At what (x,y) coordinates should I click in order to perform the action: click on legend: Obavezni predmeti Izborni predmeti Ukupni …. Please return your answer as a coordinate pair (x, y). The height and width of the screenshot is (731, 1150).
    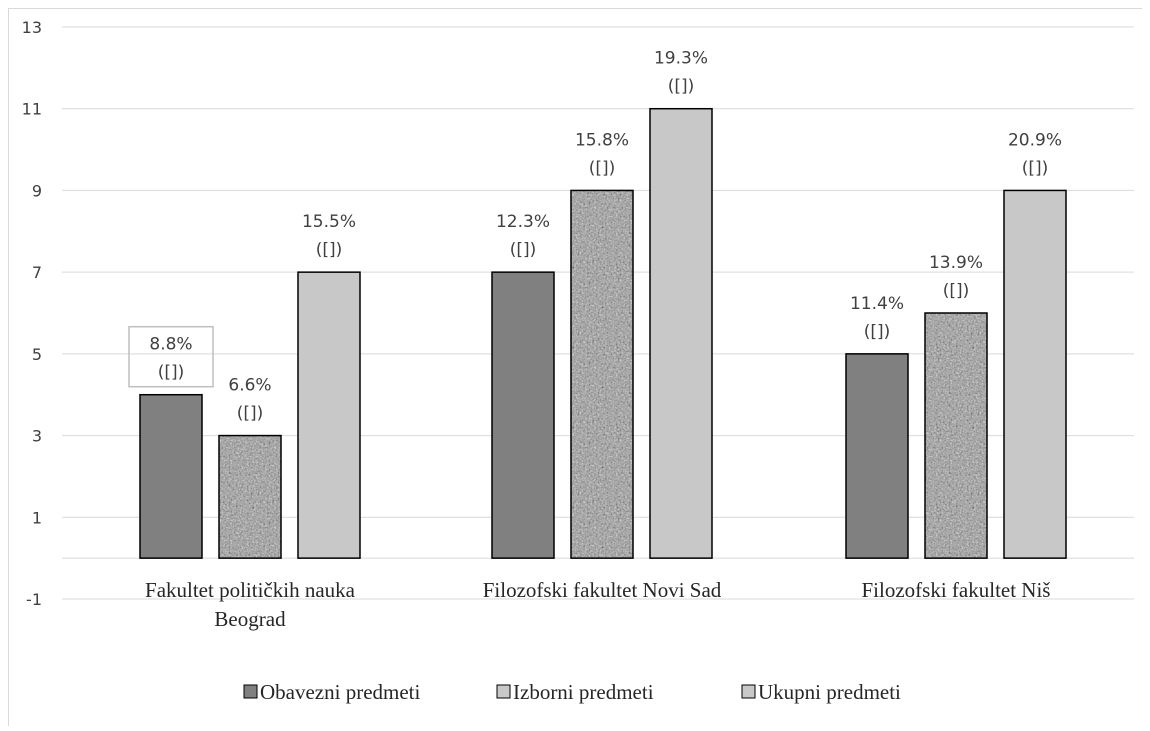
    Looking at the image, I should click on (572, 692).